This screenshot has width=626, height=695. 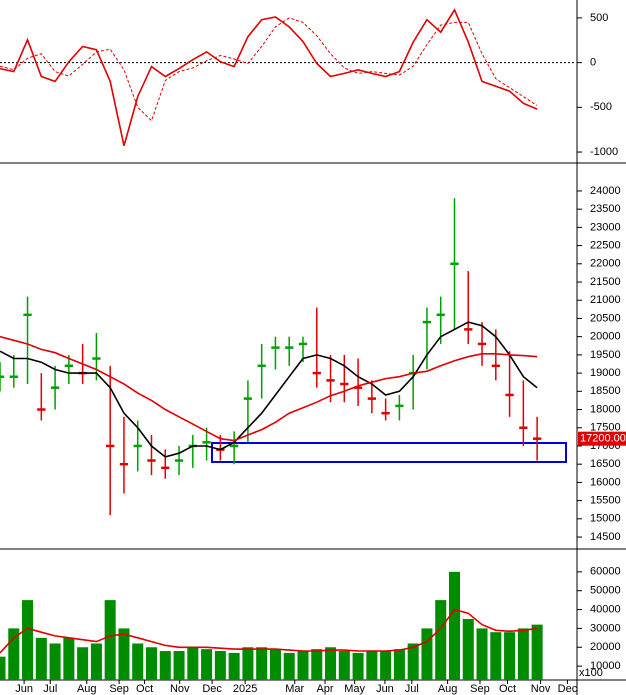 I want to click on y-tick-label: 20500, so click(x=605, y=318).